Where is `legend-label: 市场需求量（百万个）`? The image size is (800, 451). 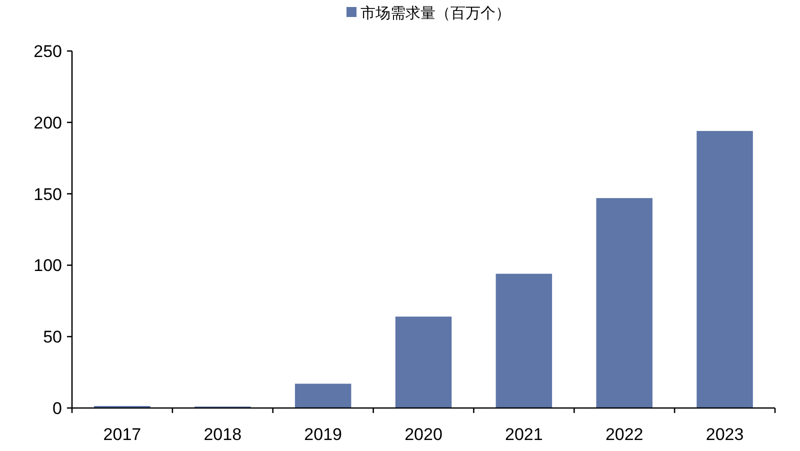
legend-label: 市场需求量（百万个） is located at coordinates (435, 13).